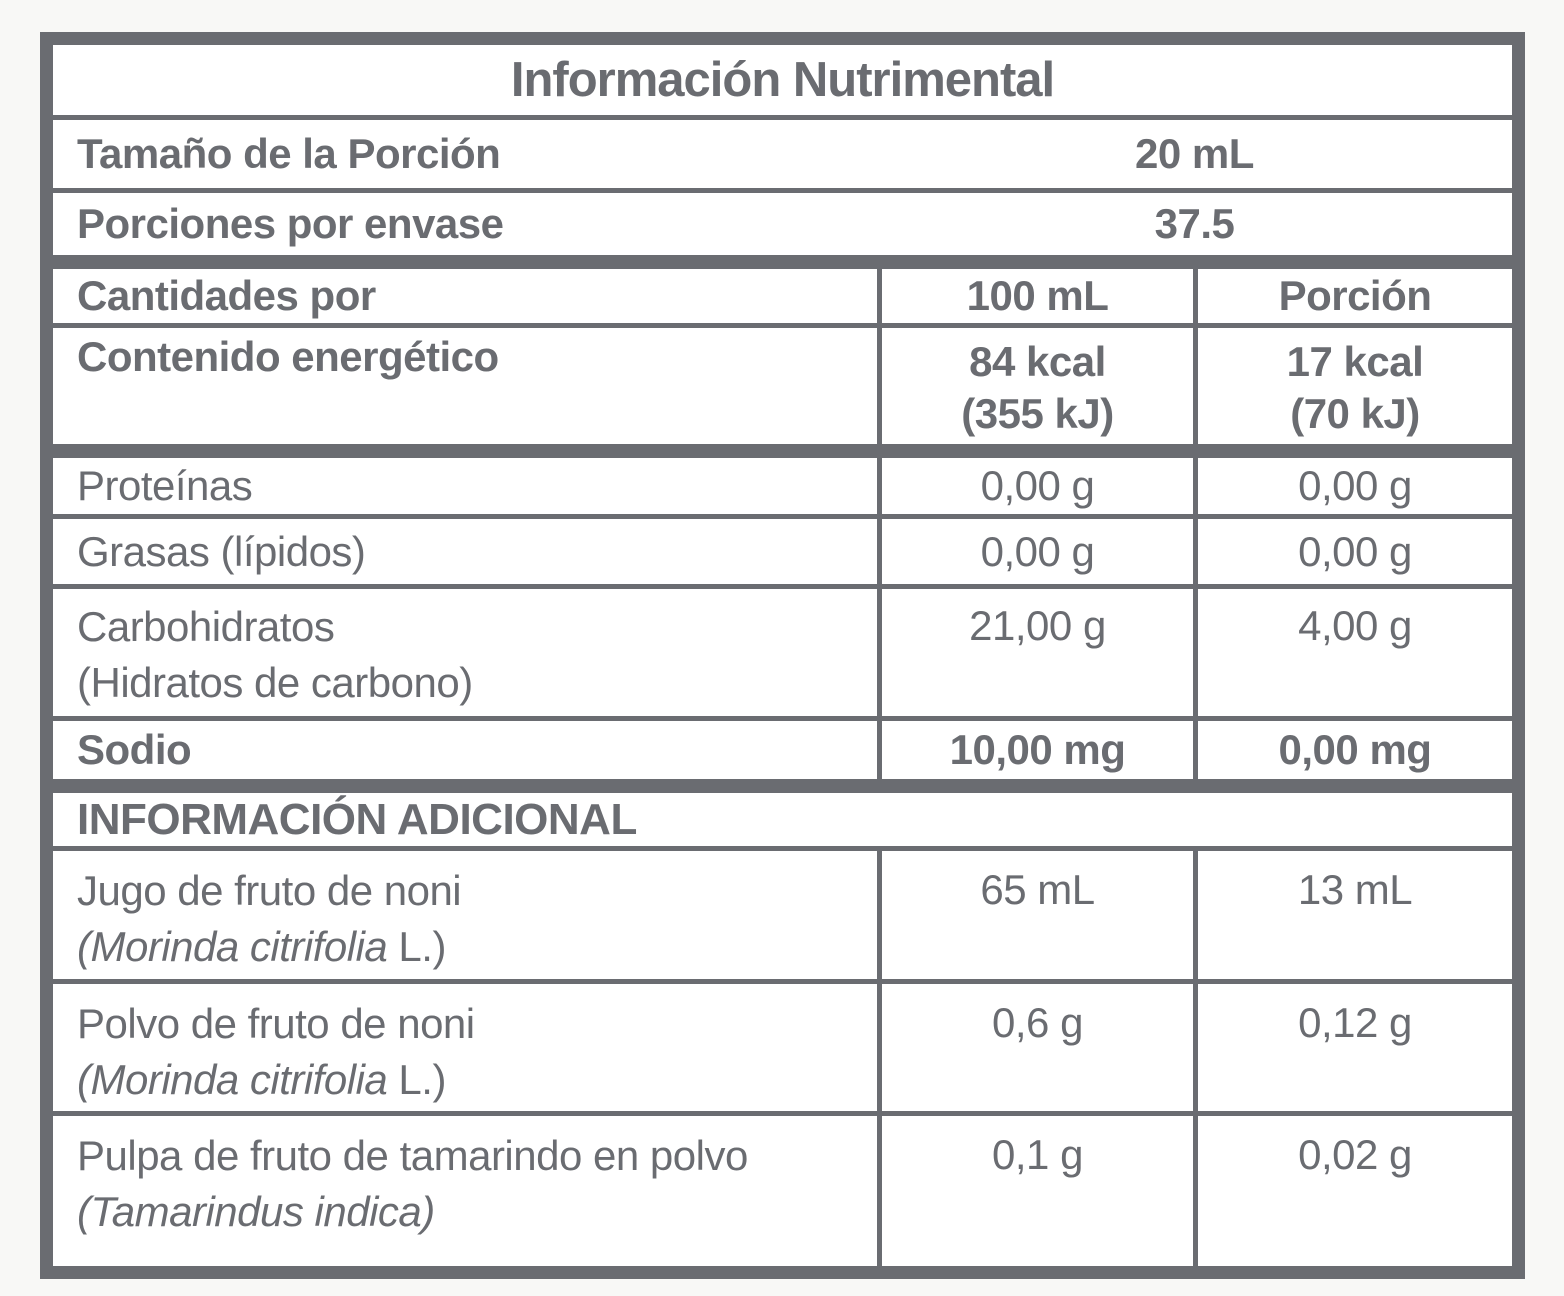  I want to click on noni-juice-per-100ml: 65 mL, so click(1037, 889).